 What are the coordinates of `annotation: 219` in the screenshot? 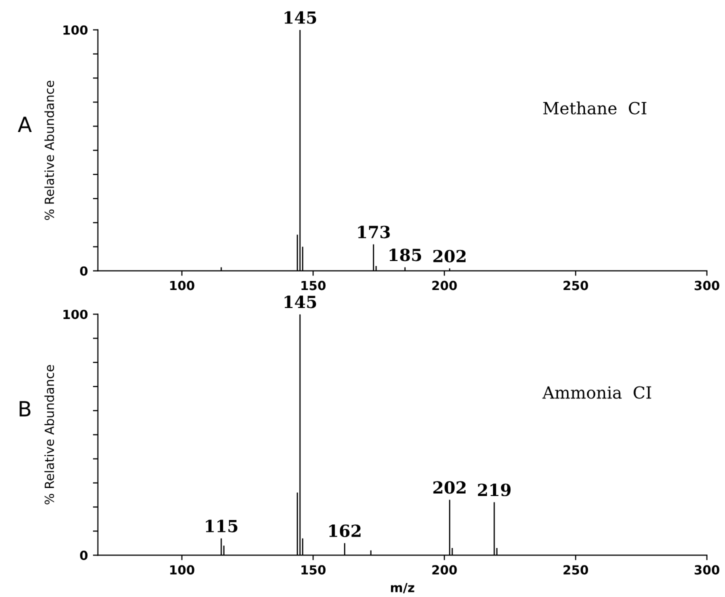 It's located at (494, 490).